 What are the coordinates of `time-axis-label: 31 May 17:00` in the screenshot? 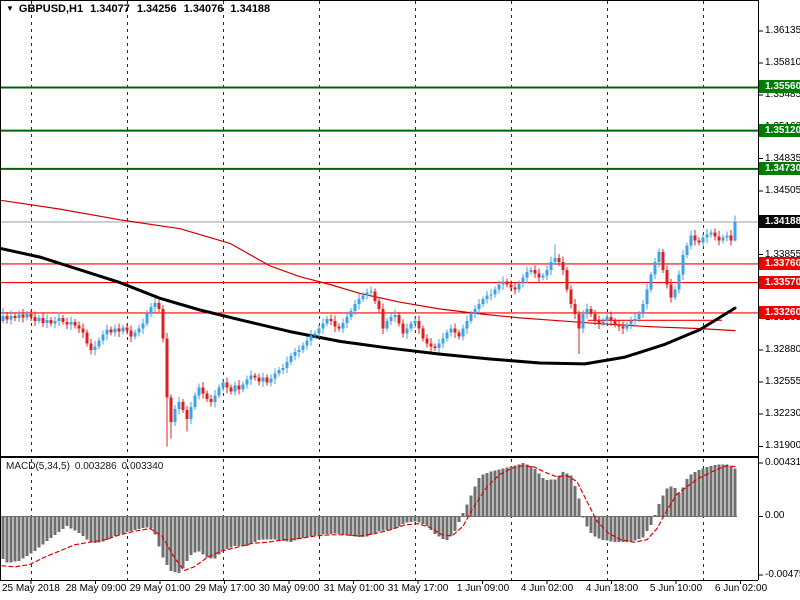 It's located at (418, 588).